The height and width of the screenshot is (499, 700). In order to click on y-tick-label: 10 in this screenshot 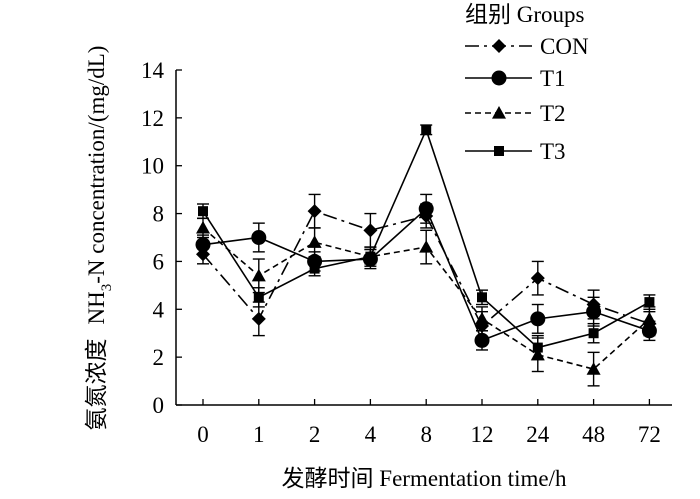, I will do `click(152, 166)`.